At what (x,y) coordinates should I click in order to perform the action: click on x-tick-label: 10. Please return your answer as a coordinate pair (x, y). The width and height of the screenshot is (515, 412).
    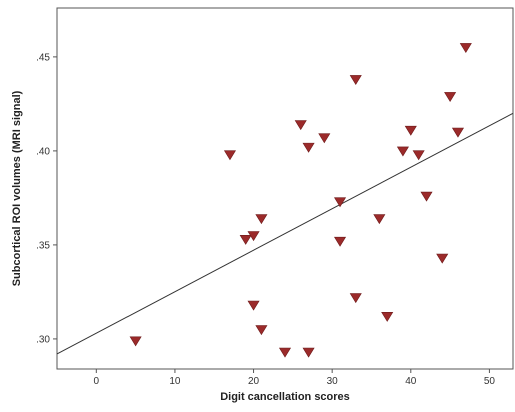
    Looking at the image, I should click on (175, 381).